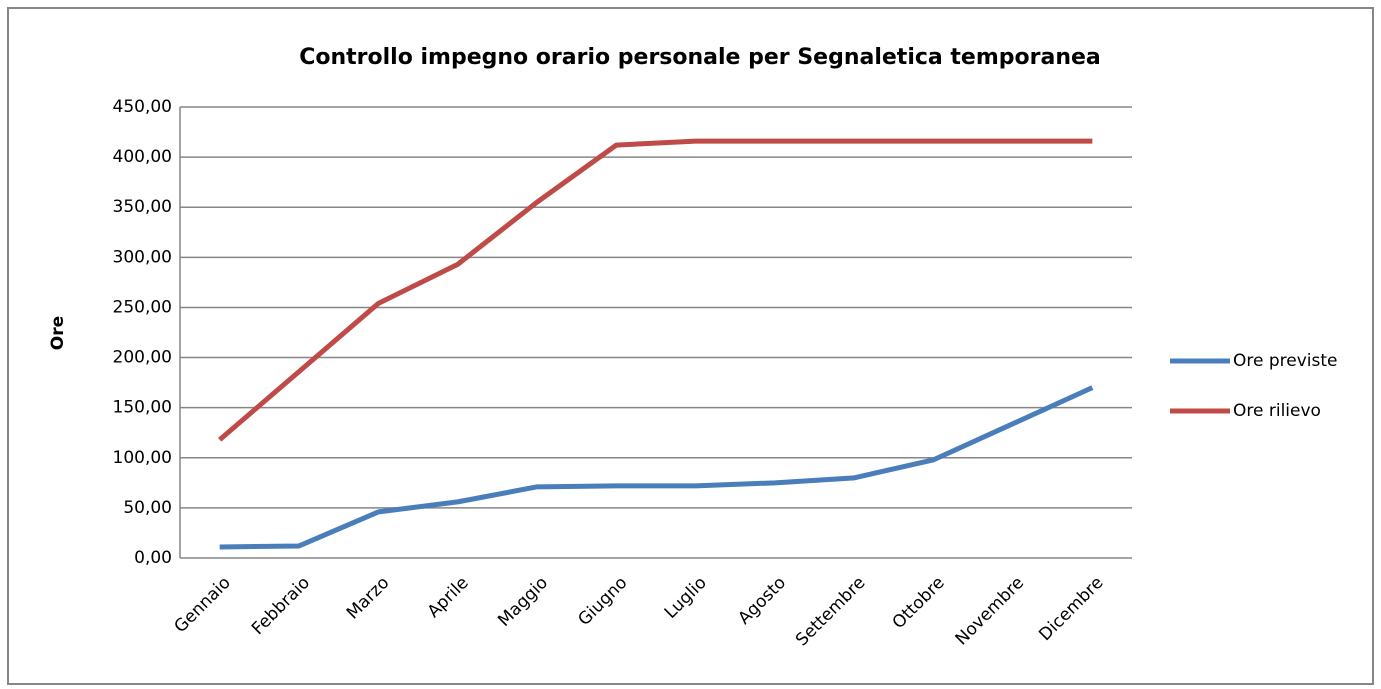  What do you see at coordinates (153, 558) in the screenshot?
I see `y-tick-label: 0,00` at bounding box center [153, 558].